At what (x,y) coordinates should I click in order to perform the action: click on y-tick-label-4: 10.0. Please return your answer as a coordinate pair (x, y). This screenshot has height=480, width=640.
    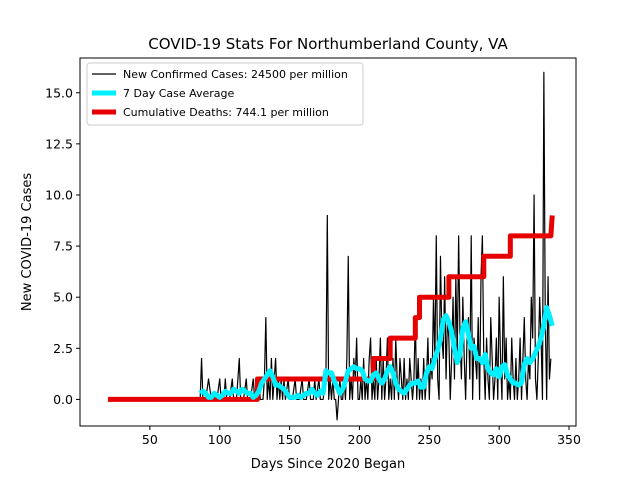
    Looking at the image, I should click on (59, 194).